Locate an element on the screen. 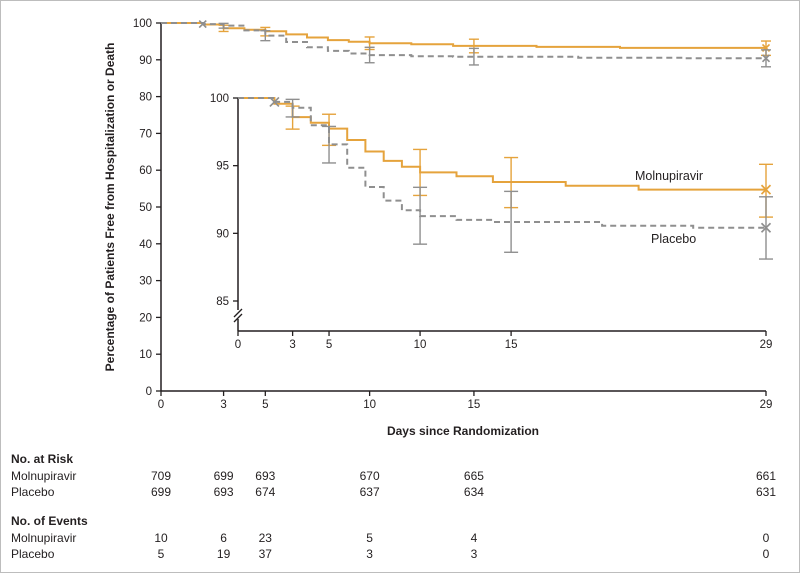 Image resolution: width=800 pixels, height=573 pixels. inset-x-tick-label-0: 0 is located at coordinates (238, 345).